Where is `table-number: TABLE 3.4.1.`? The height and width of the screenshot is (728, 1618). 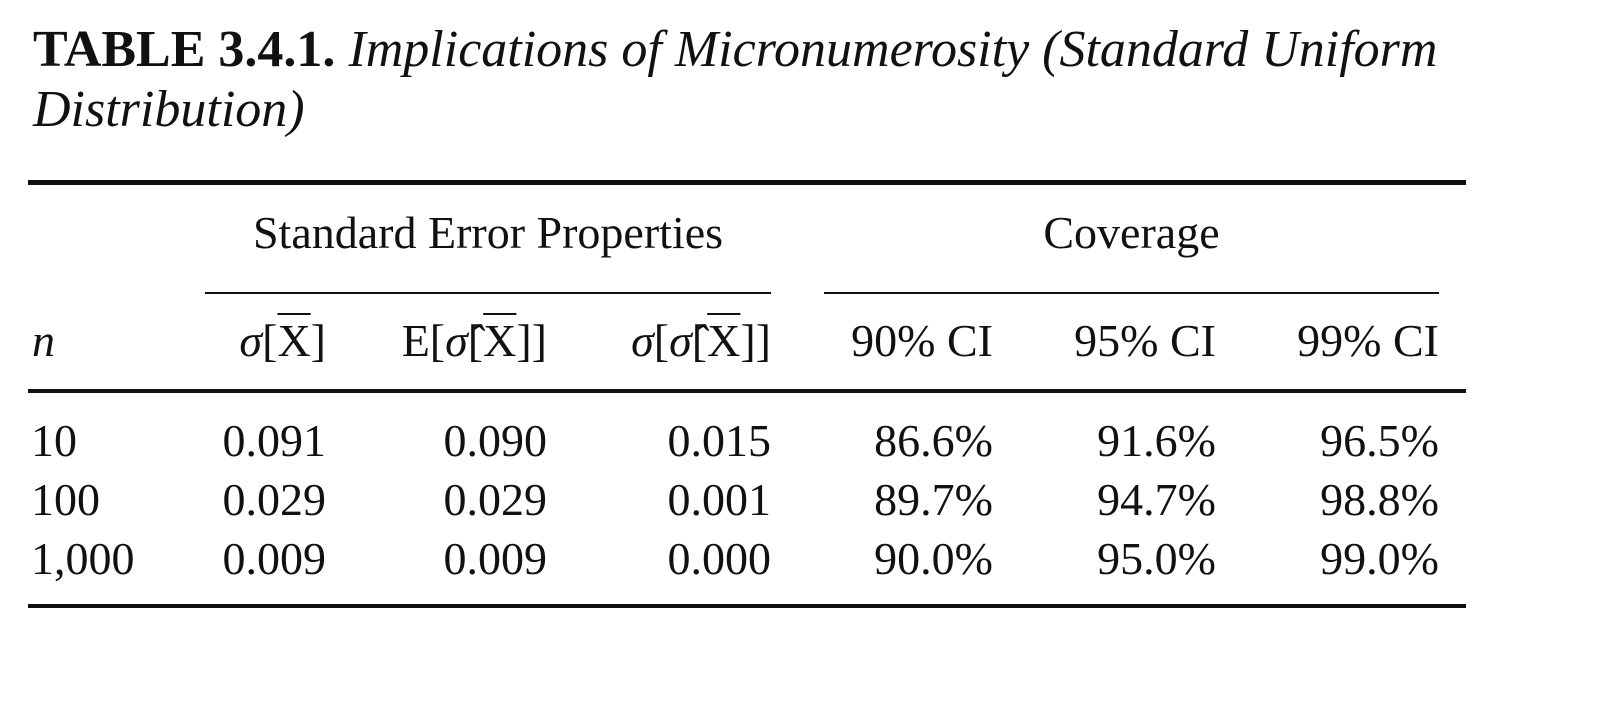 table-number: TABLE 3.4.1. is located at coordinates (184, 49).